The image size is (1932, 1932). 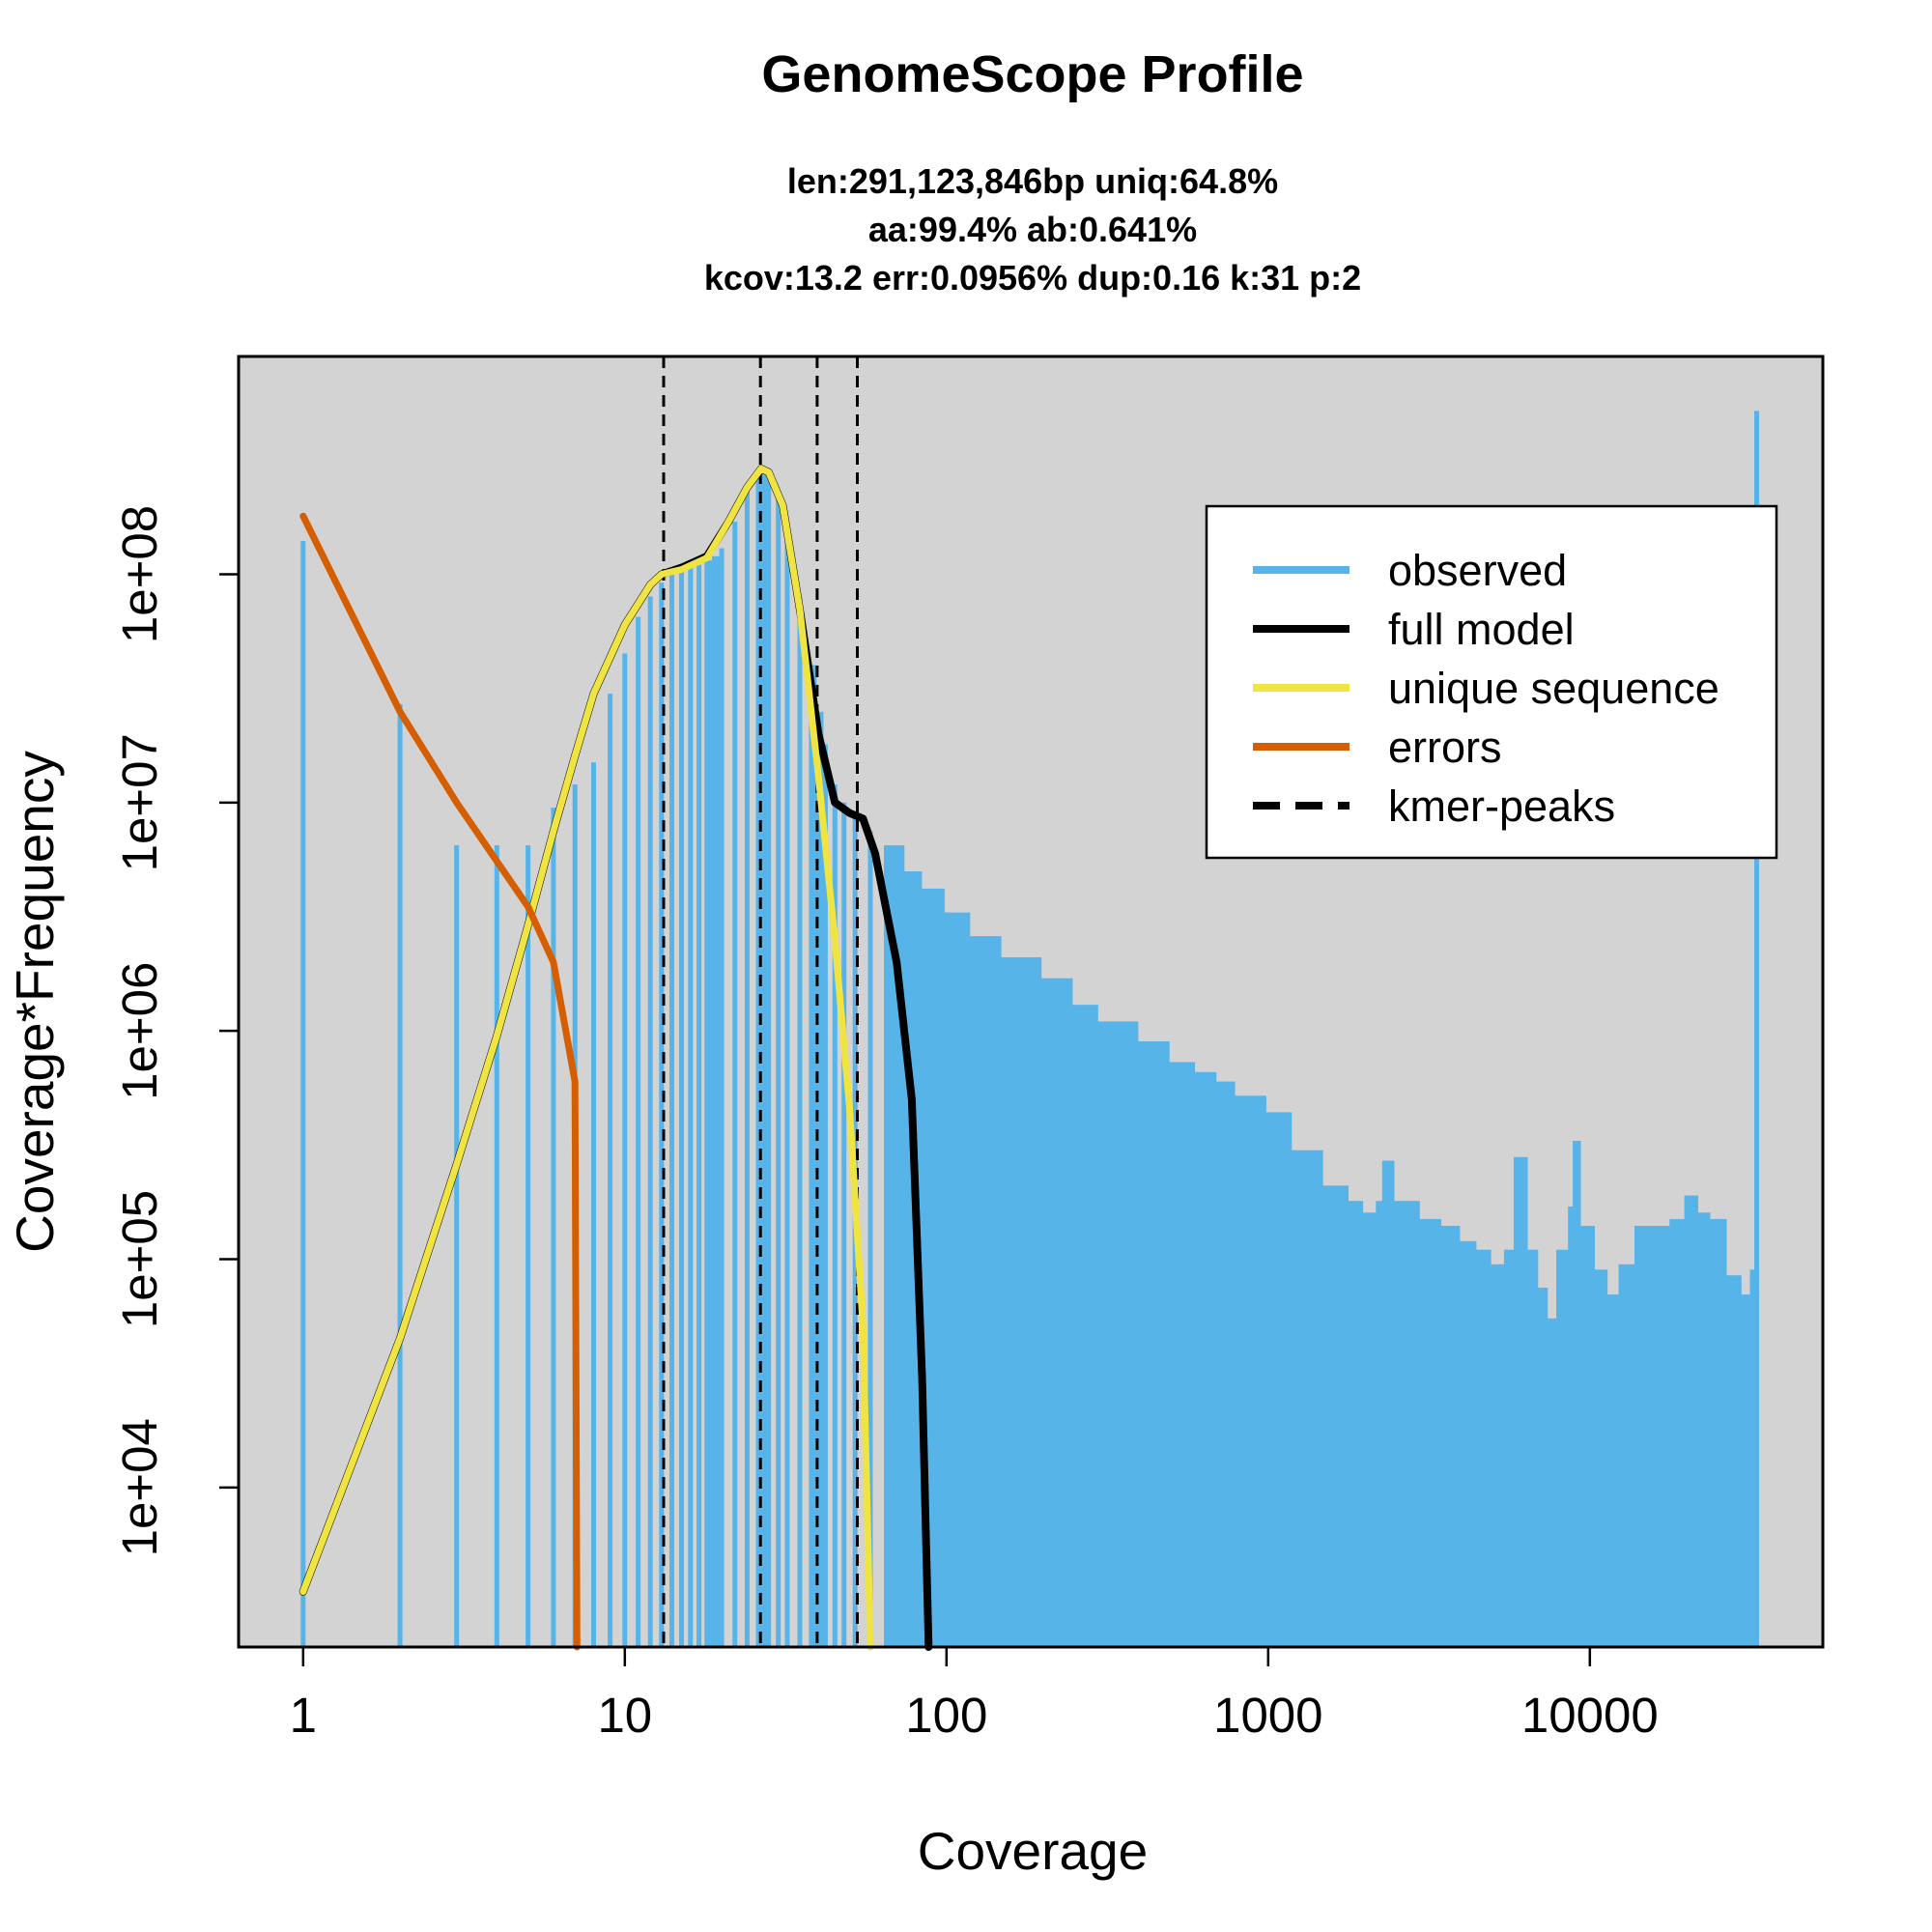 I want to click on y-tick-label: 1e+06, so click(x=139, y=1031).